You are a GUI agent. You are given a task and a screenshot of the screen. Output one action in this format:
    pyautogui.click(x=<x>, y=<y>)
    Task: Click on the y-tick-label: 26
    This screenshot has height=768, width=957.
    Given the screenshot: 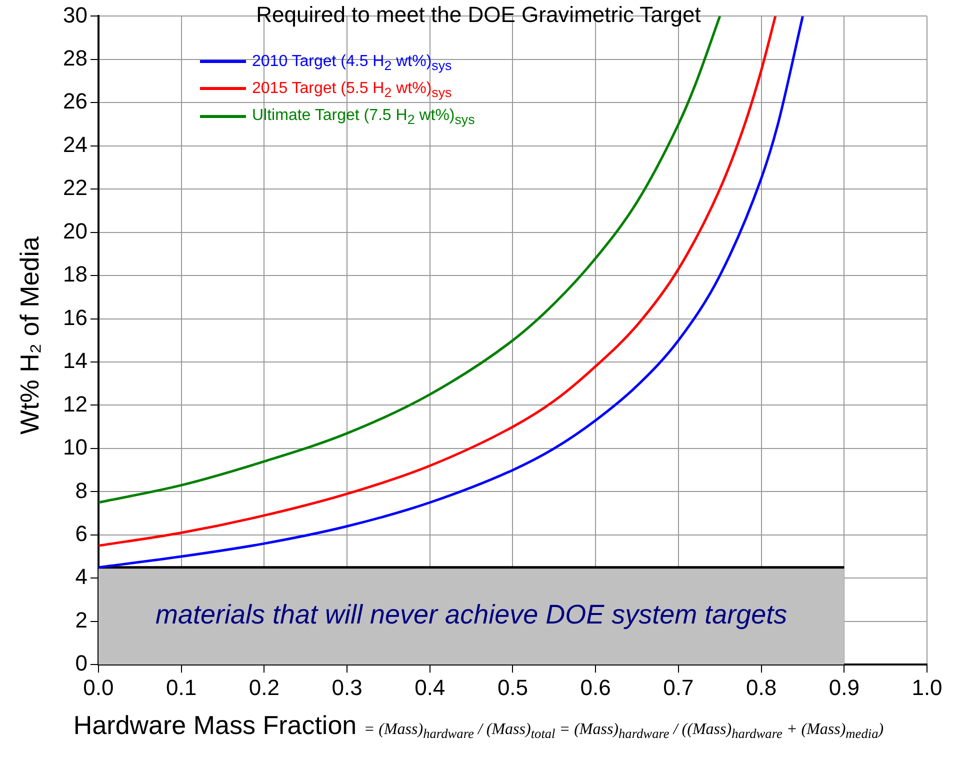 What is the action you would take?
    pyautogui.click(x=75, y=101)
    